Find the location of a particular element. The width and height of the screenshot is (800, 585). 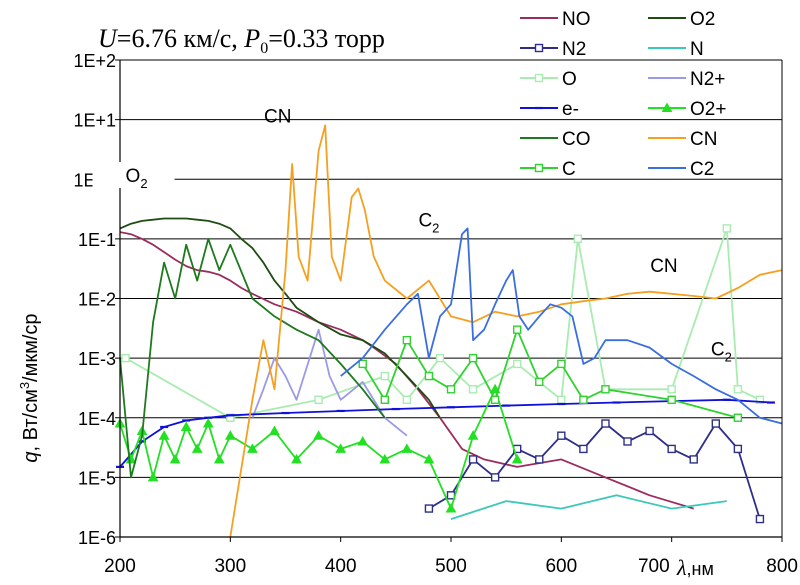

legend-item-e-: e- is located at coordinates (549, 109).